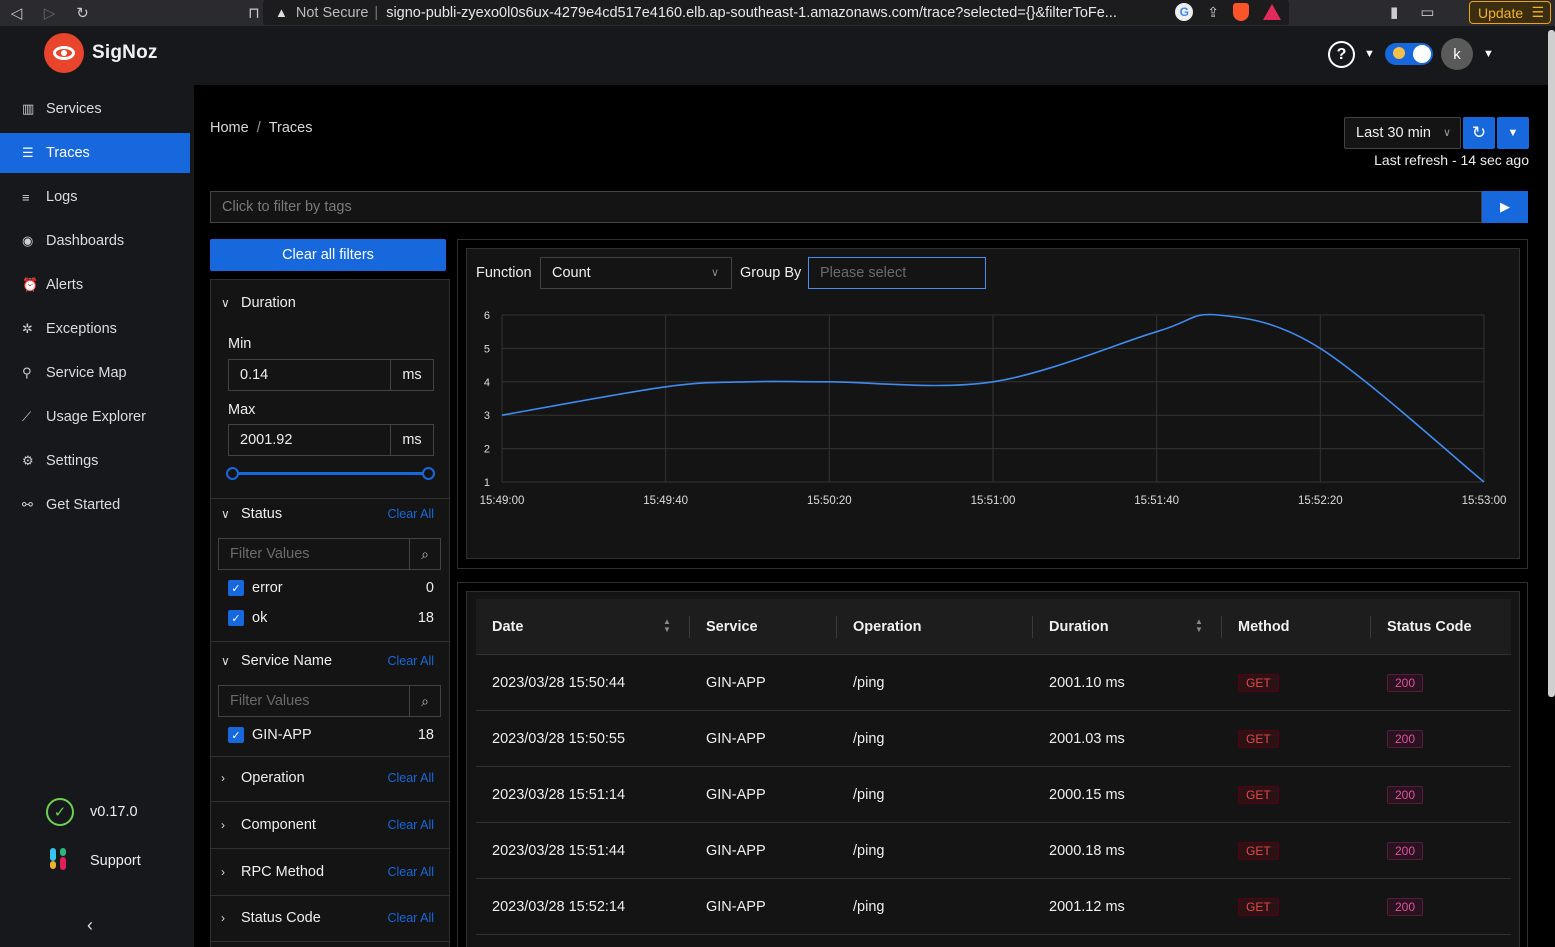 The height and width of the screenshot is (947, 1555). I want to click on sidebar-toggle-icon: ▮, so click(1394, 12).